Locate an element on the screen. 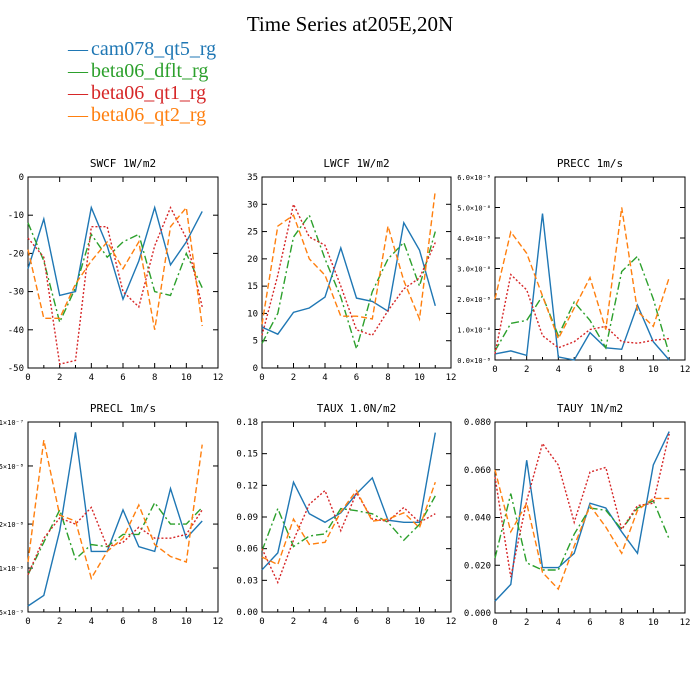  chart-panel: SWCF 1W/m2 0 2 4 6 8 10 12 -50 -40 -30 -20 -10 0 is located at coordinates (116, 270).